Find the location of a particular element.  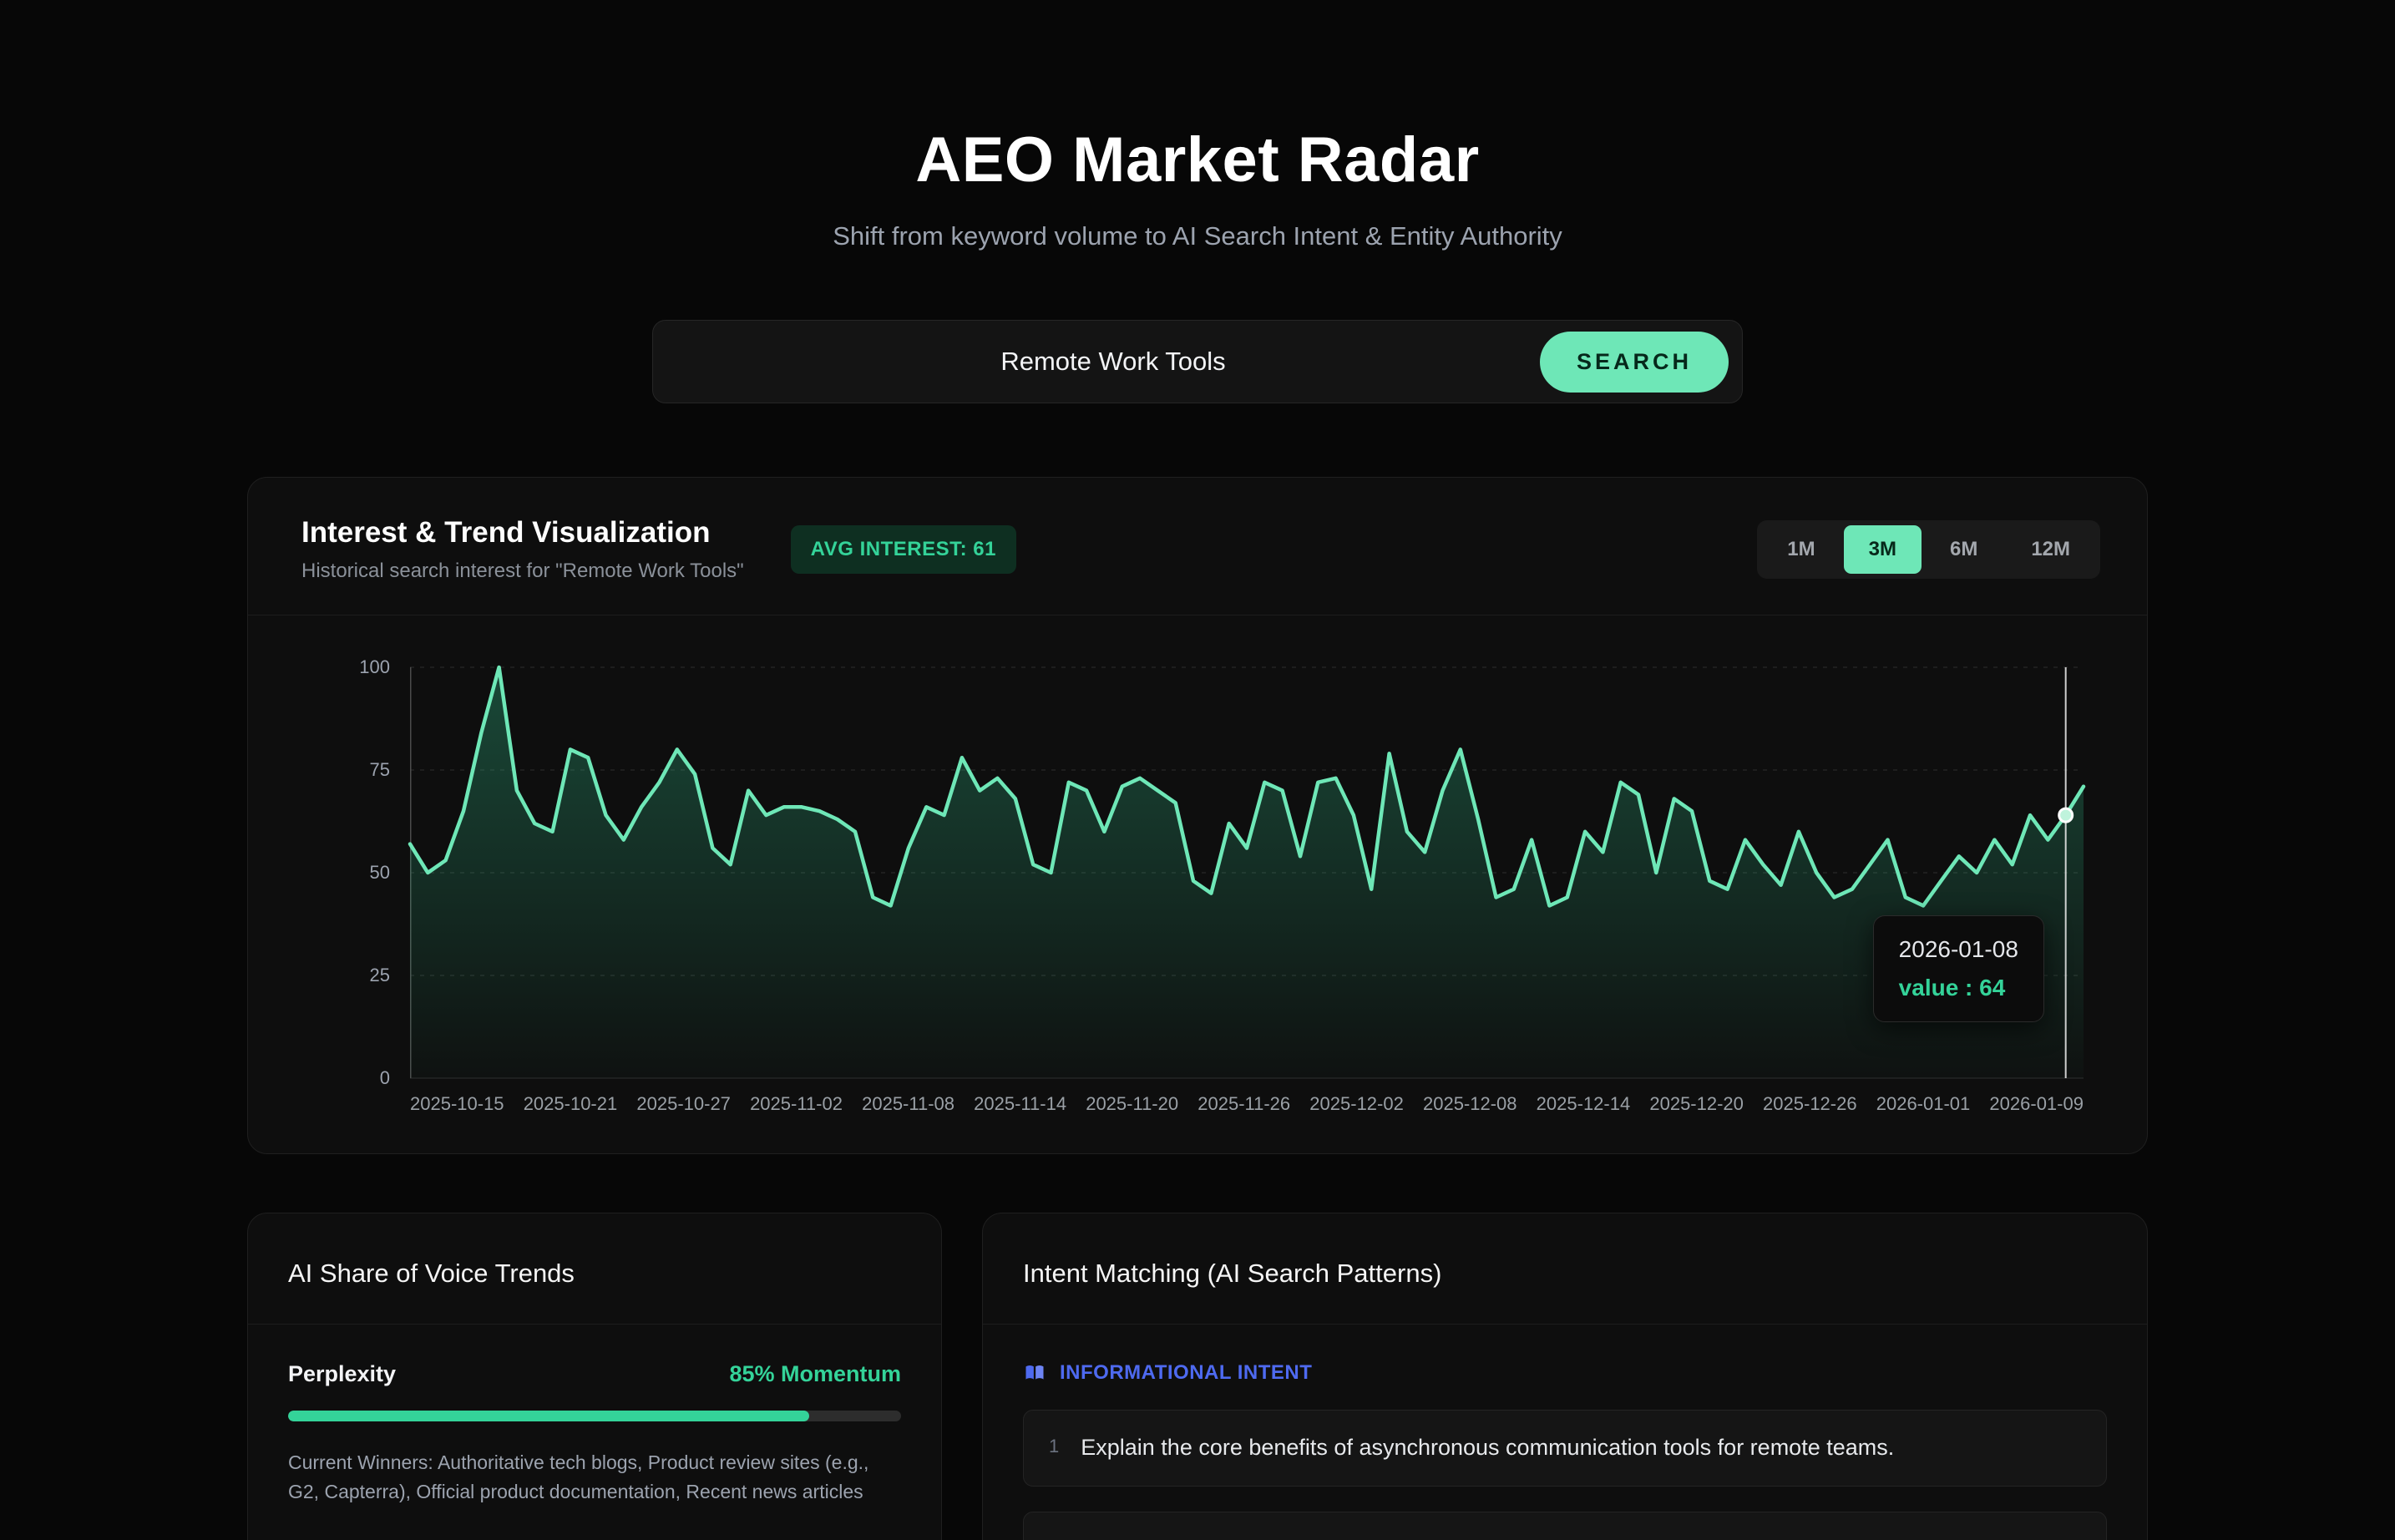

x-tick-label: 2025-10-15 is located at coordinates (457, 1103).